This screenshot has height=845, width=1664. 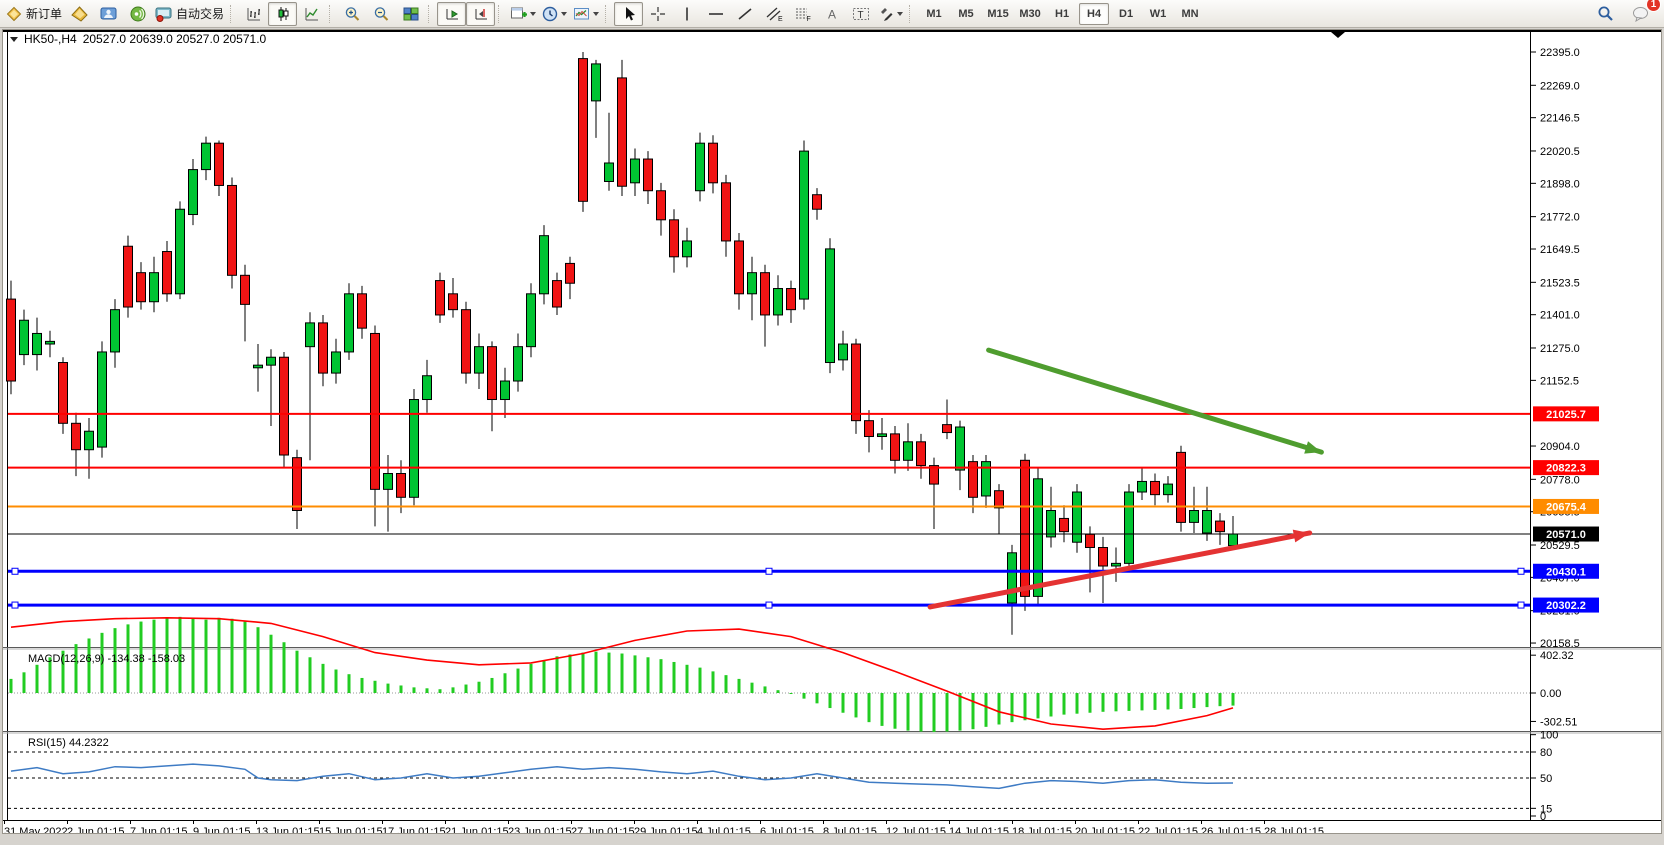 I want to click on price-axis-label: 20529.5, so click(x=1560, y=546).